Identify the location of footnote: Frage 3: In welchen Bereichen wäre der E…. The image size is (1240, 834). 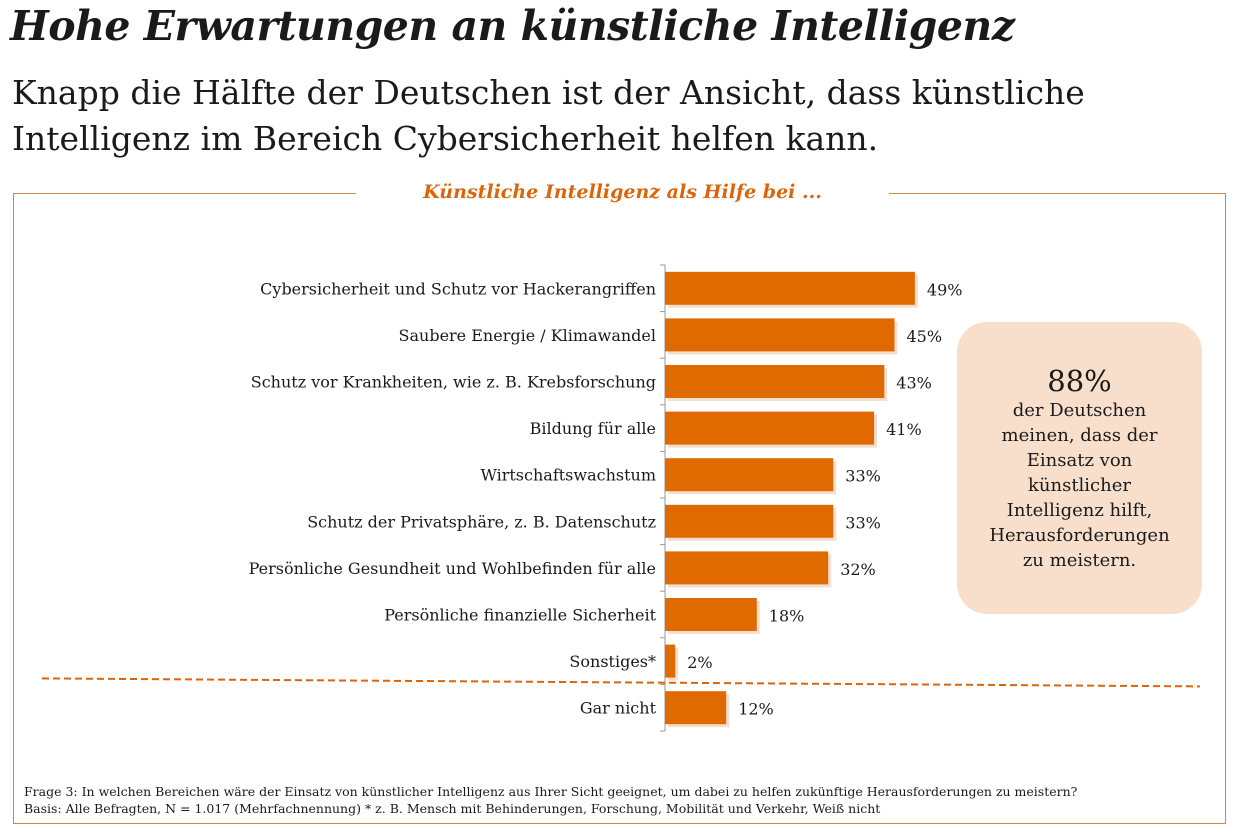
(550, 800).